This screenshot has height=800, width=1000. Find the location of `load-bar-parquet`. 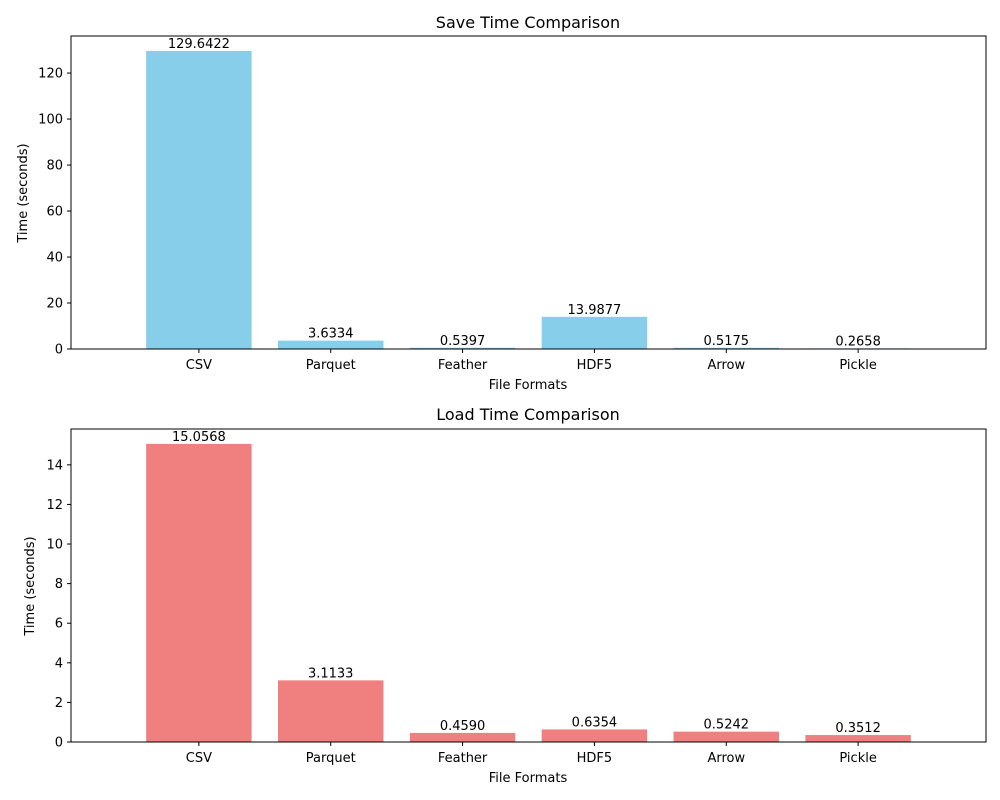

load-bar-parquet is located at coordinates (330, 711).